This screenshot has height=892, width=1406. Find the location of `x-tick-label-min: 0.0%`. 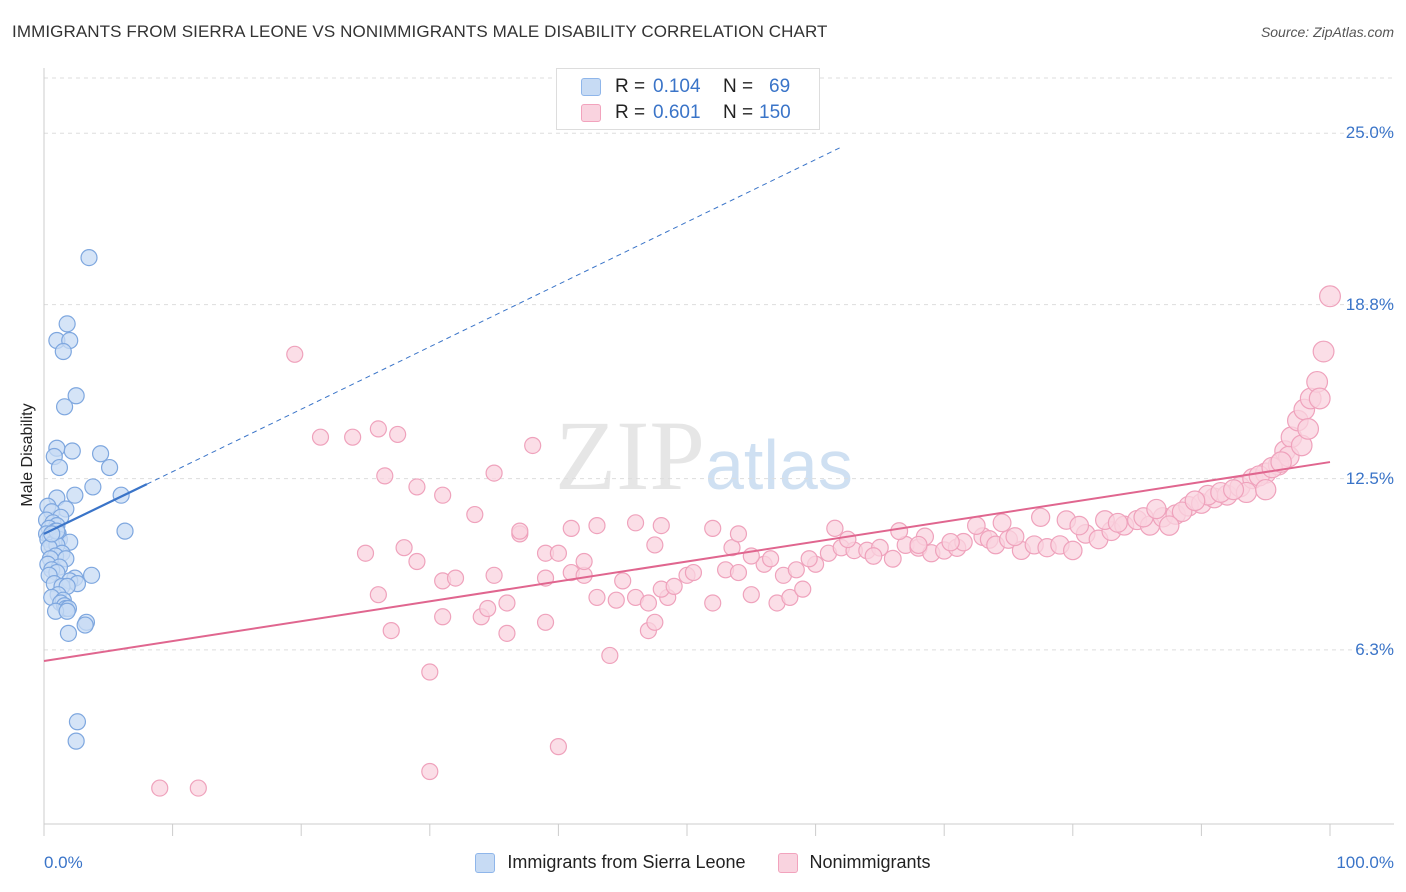

x-tick-label-min: 0.0% is located at coordinates (63, 862).